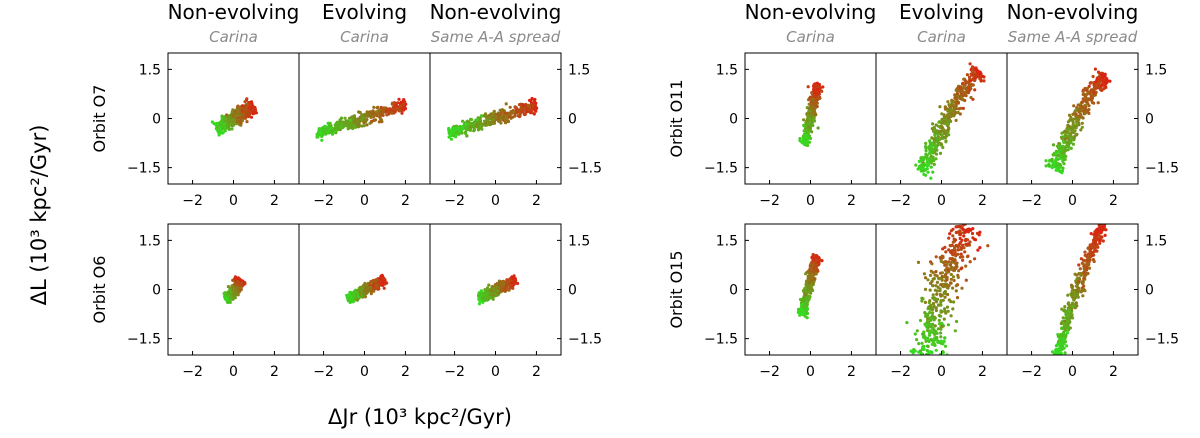 The image size is (1200, 438). What do you see at coordinates (941, 37) in the screenshot?
I see `column-subtitle: Carina` at bounding box center [941, 37].